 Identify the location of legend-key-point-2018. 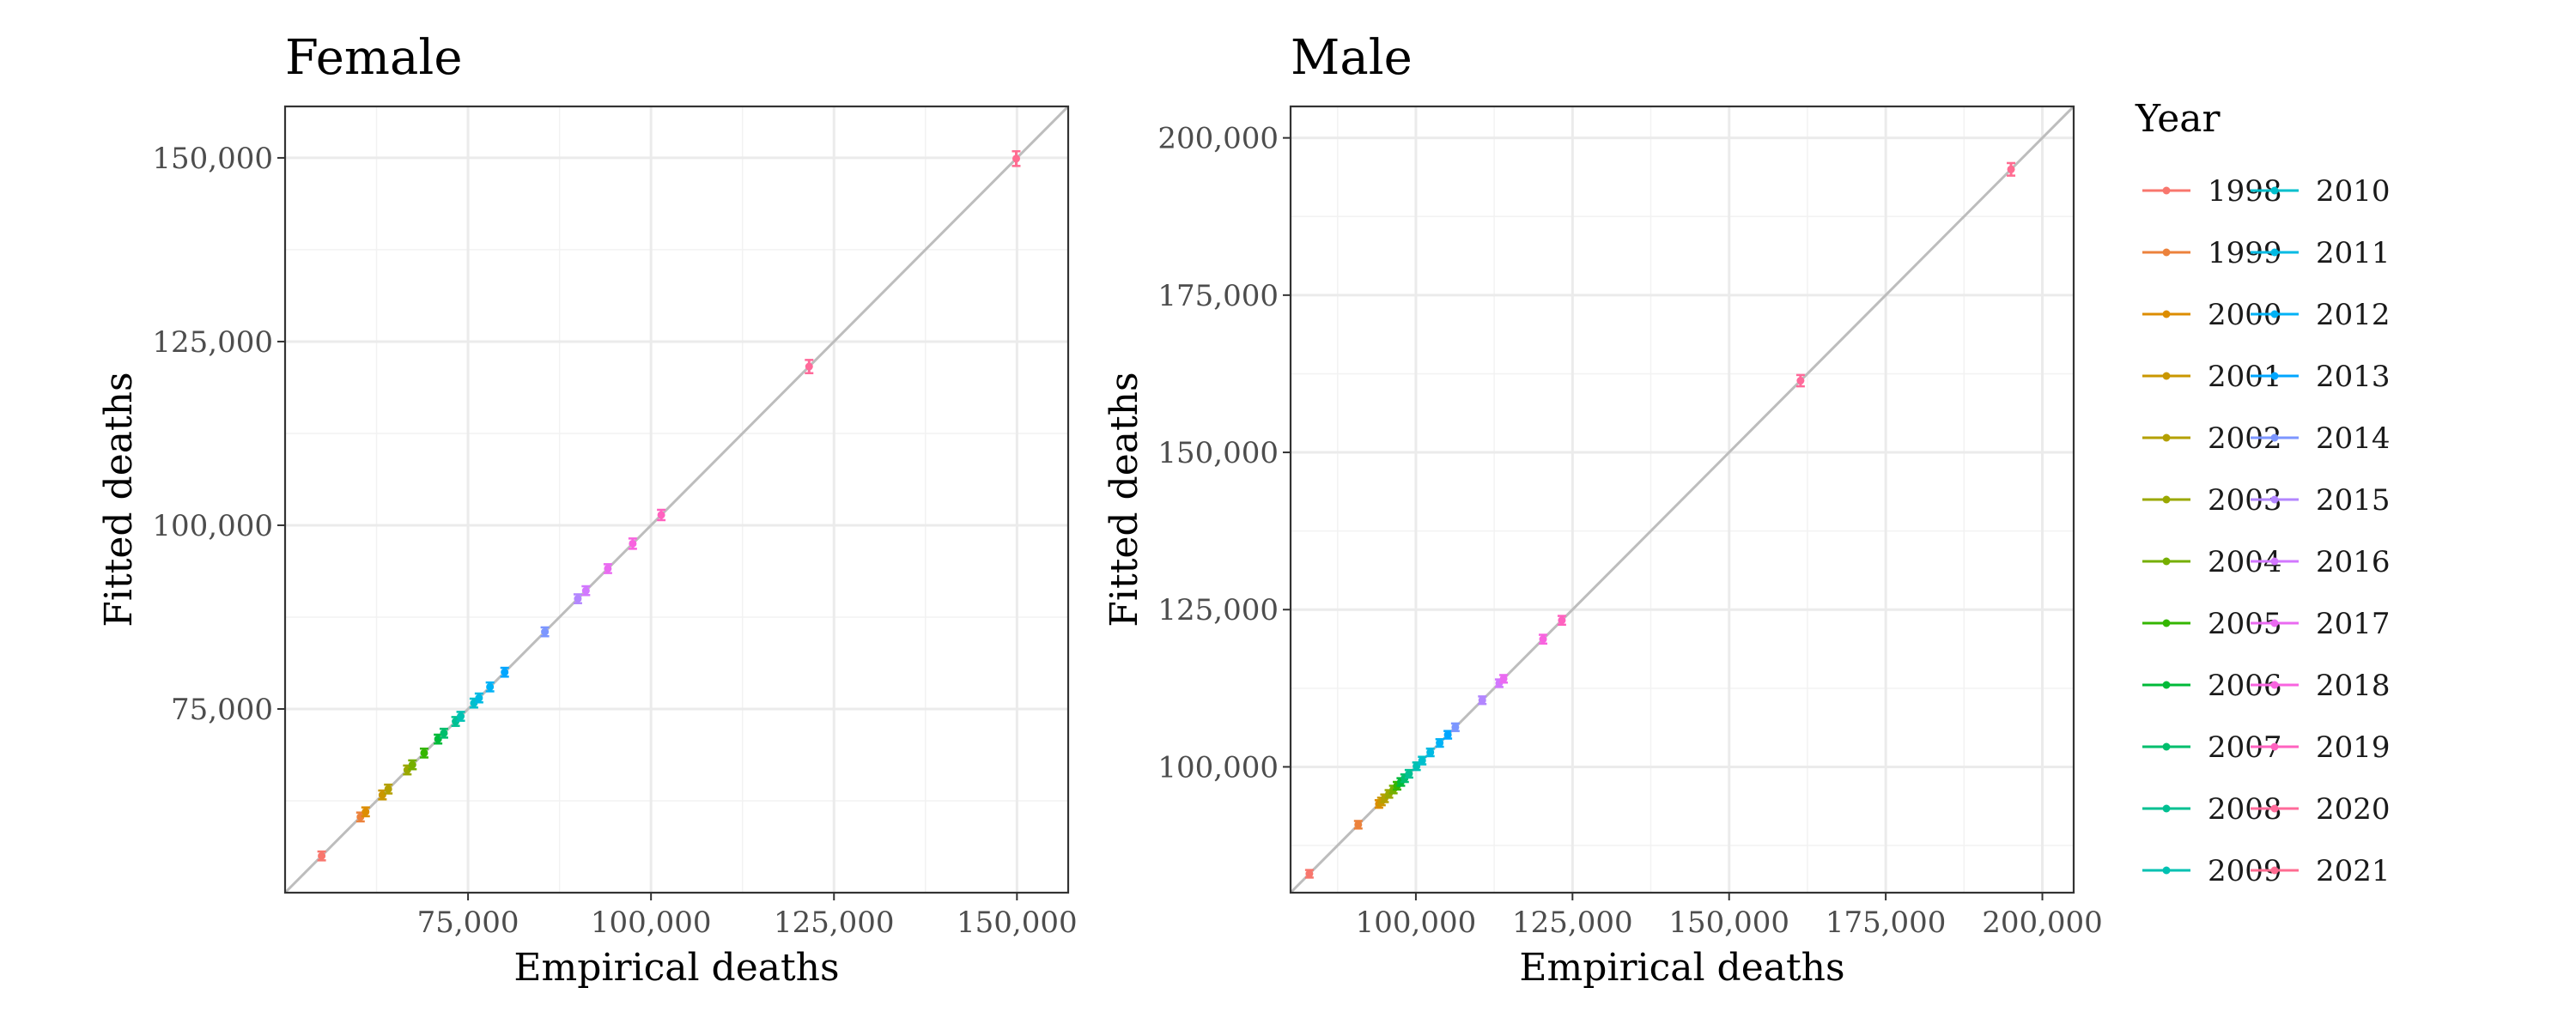
(2274, 685).